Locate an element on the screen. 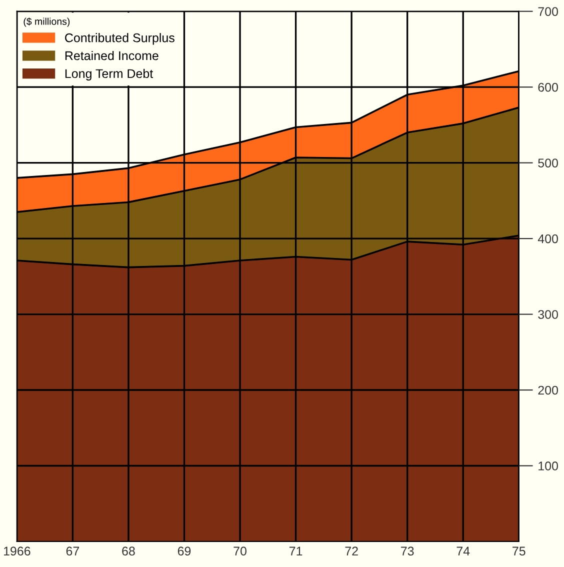 This screenshot has height=567, width=564. x-tick-label: 72 is located at coordinates (351, 551).